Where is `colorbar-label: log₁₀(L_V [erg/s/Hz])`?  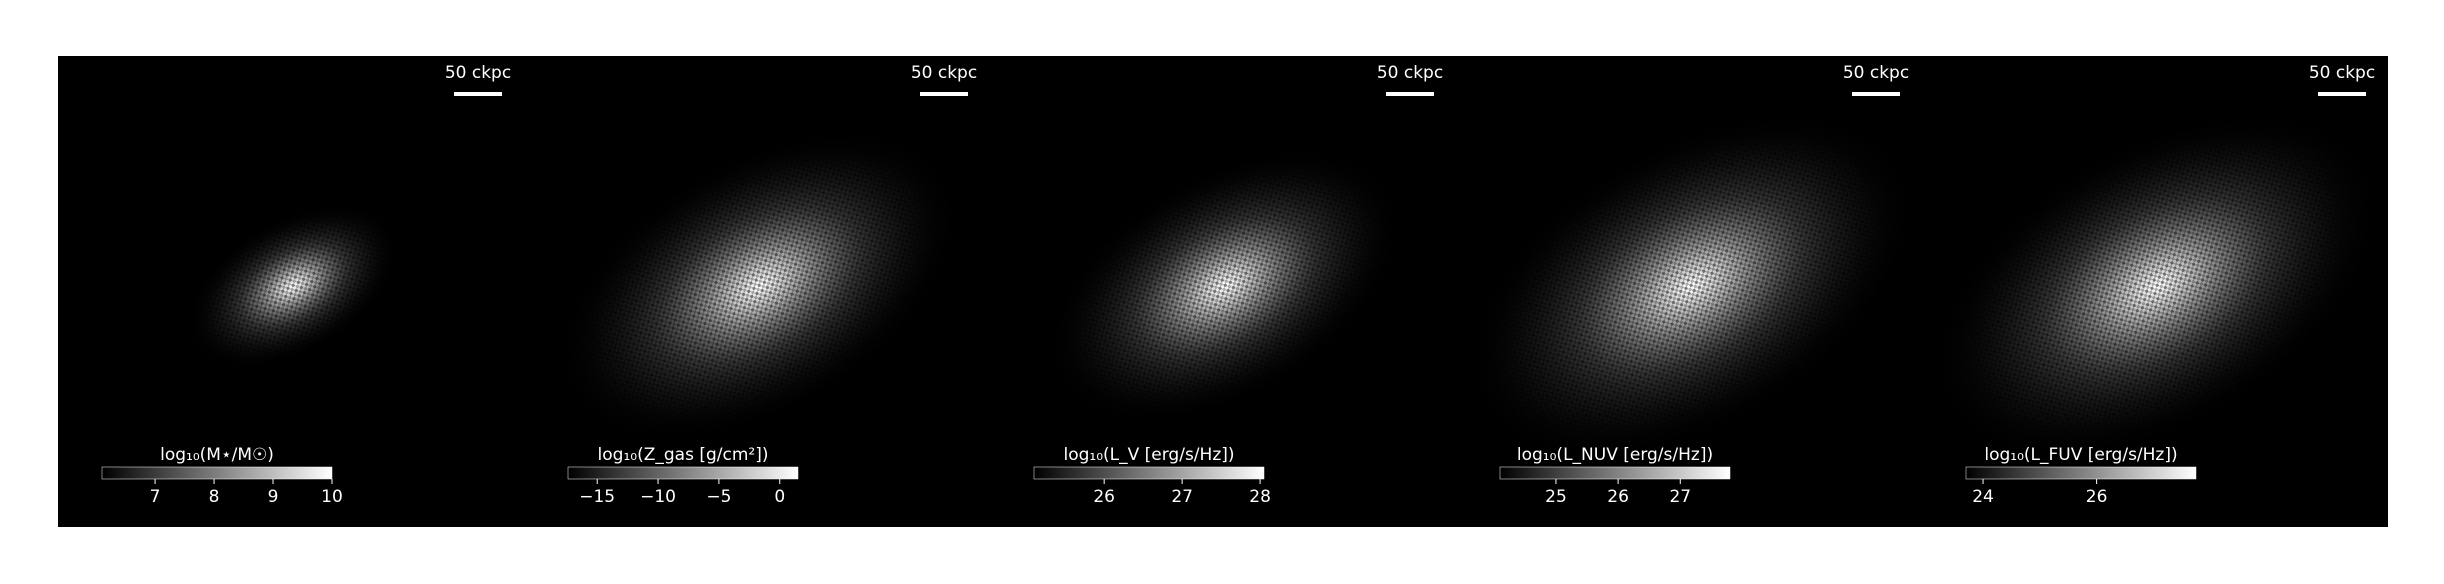
colorbar-label: log₁₀(L_V [erg/s/Hz]) is located at coordinates (1148, 455).